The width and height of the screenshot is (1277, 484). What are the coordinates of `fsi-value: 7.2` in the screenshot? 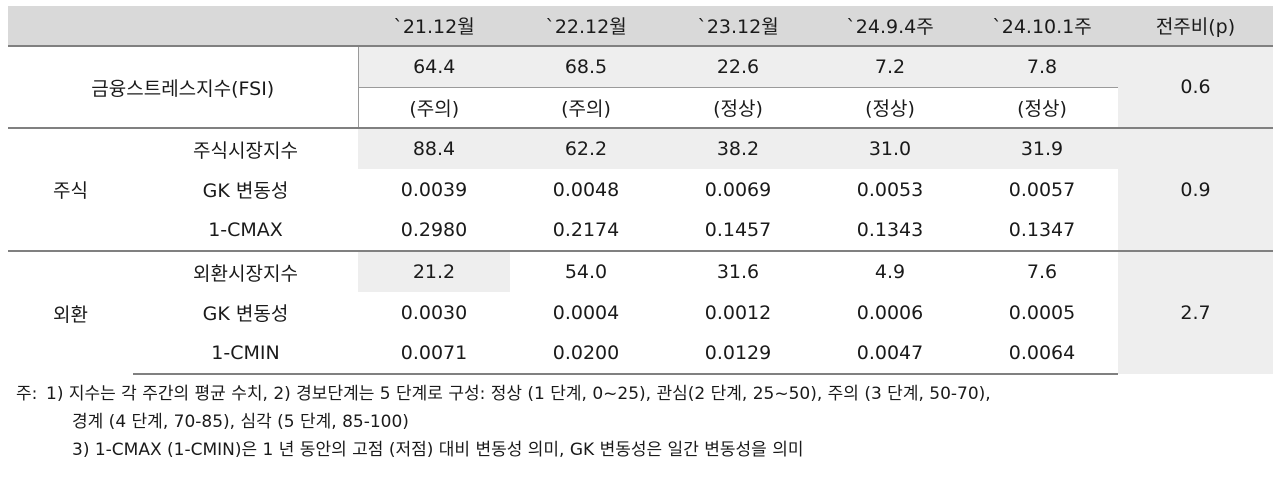 It's located at (890, 66).